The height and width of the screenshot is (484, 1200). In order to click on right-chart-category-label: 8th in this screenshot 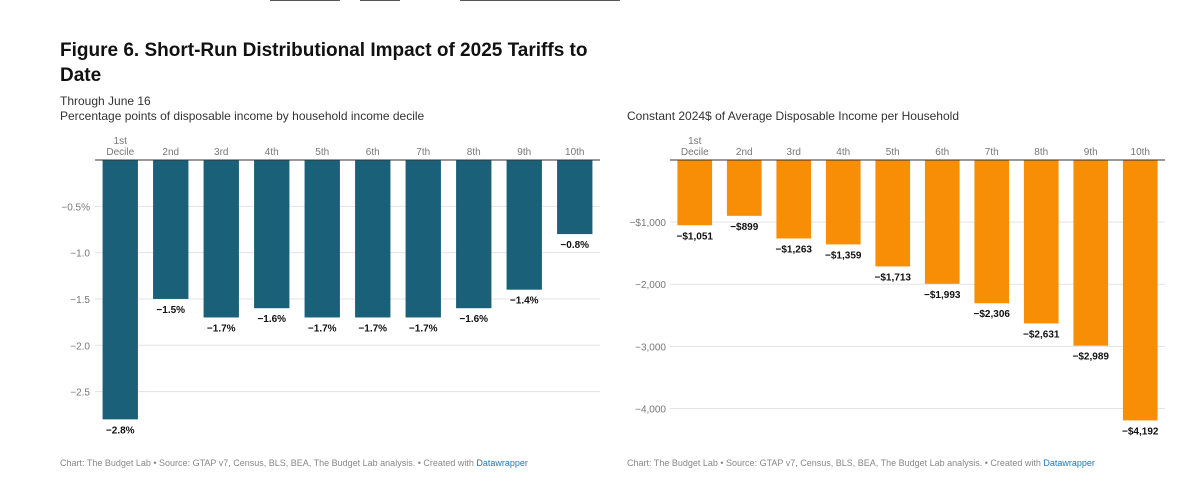, I will do `click(1041, 152)`.